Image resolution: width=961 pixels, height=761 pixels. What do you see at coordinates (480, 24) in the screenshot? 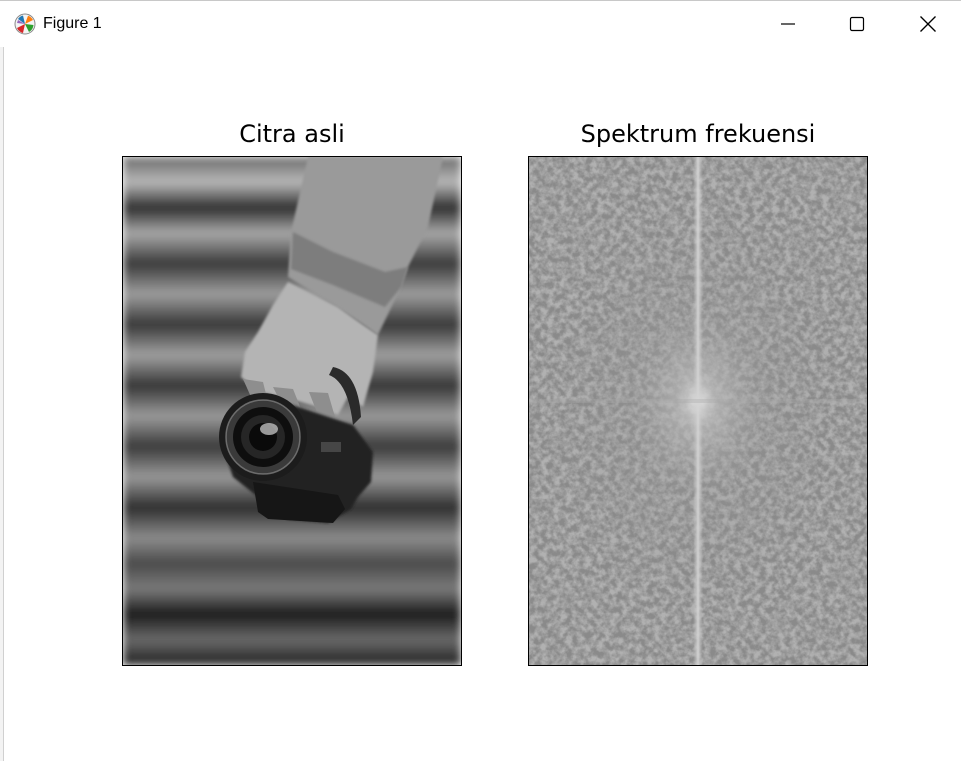
I see `title-bar: Figure 1` at bounding box center [480, 24].